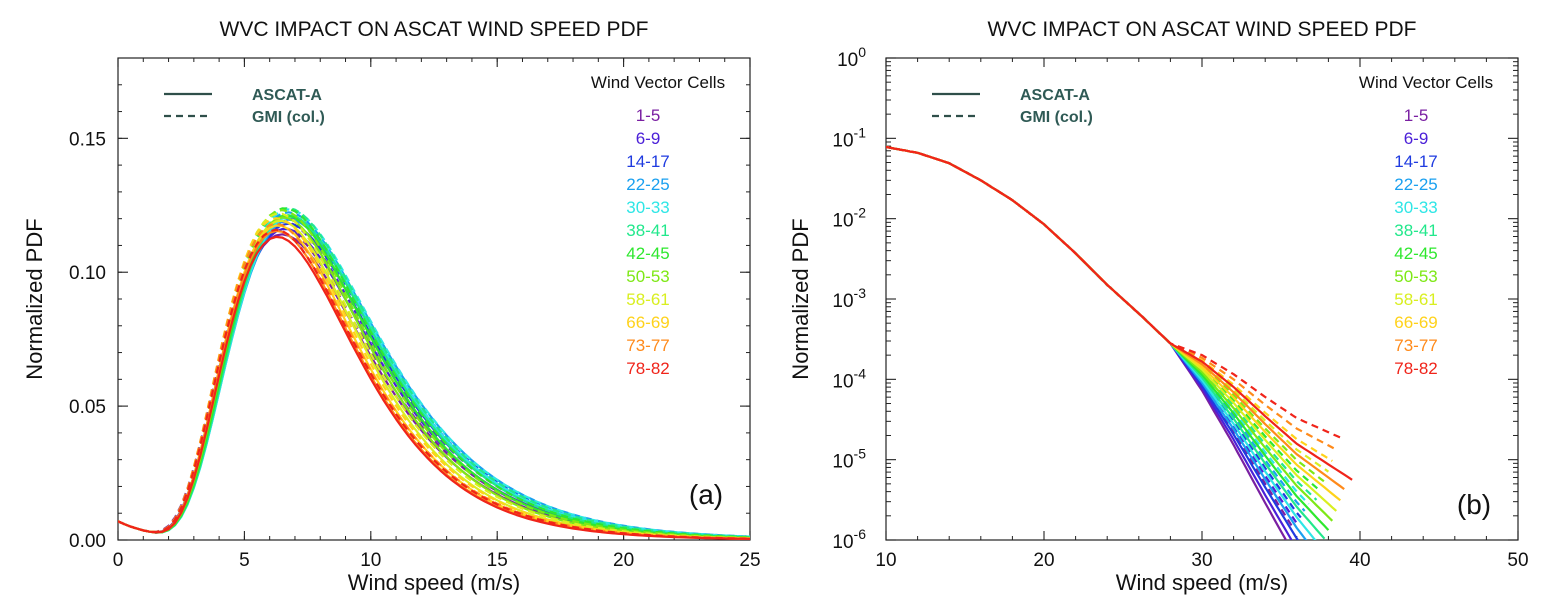  Describe the element at coordinates (849, 218) in the screenshot. I see `y-tick-label: 10⁻²` at that location.